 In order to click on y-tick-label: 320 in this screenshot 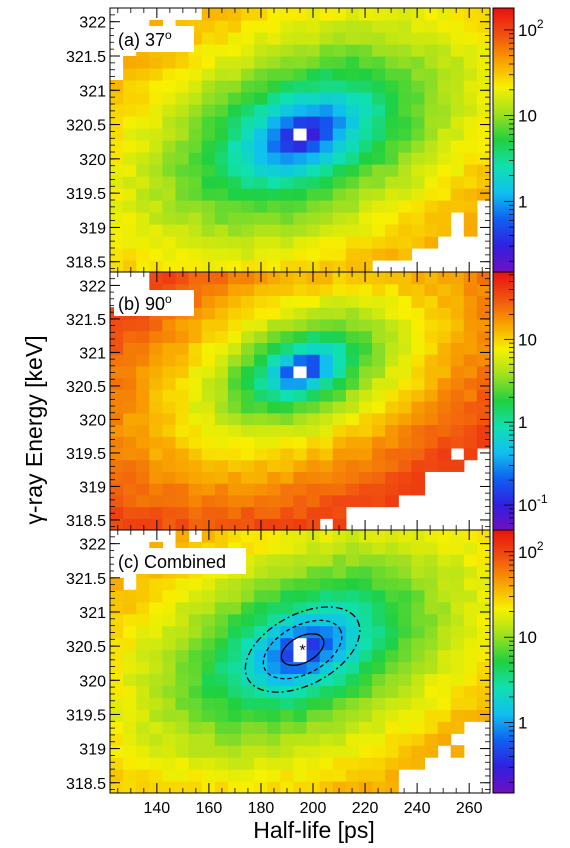, I will do `click(92, 160)`.